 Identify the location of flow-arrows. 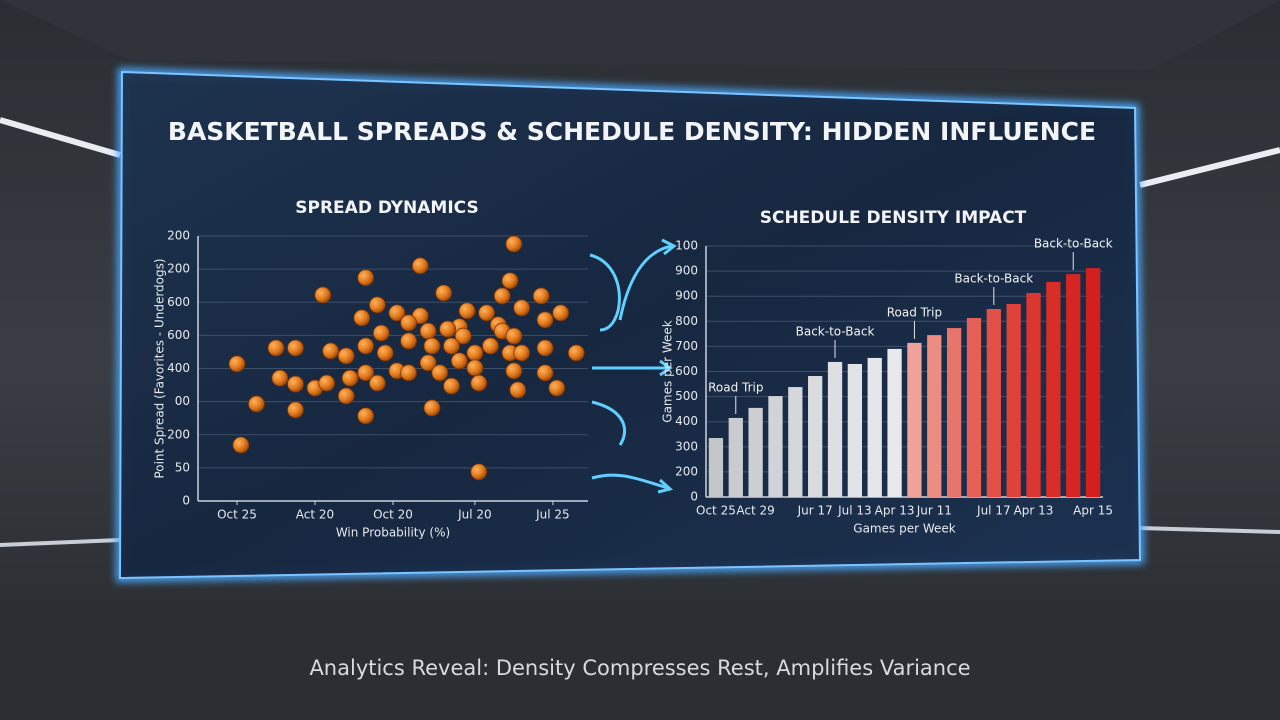
(633, 366).